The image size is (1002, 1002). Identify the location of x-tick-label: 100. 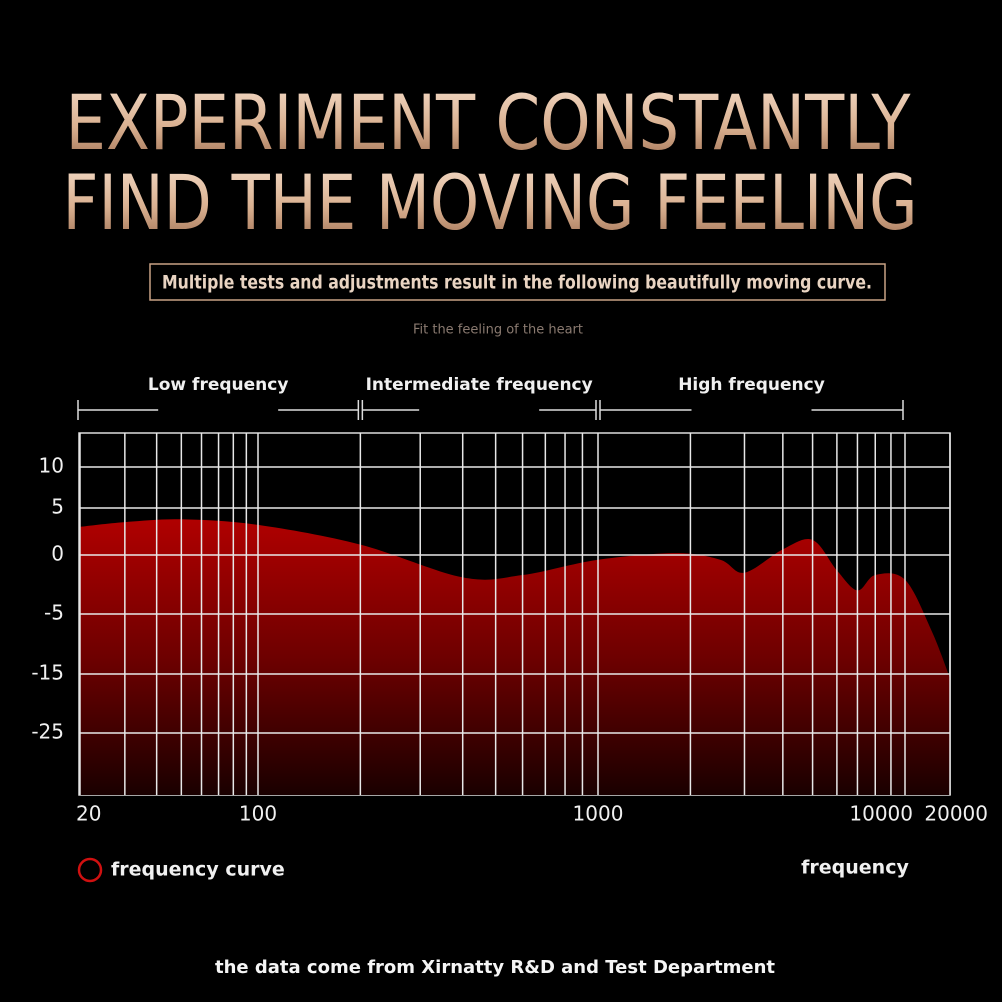
(258, 814).